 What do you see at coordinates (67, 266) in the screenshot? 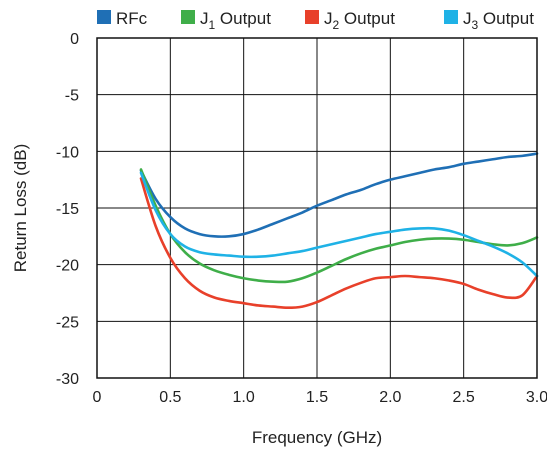
I see `y-tick-label: -20` at bounding box center [67, 266].